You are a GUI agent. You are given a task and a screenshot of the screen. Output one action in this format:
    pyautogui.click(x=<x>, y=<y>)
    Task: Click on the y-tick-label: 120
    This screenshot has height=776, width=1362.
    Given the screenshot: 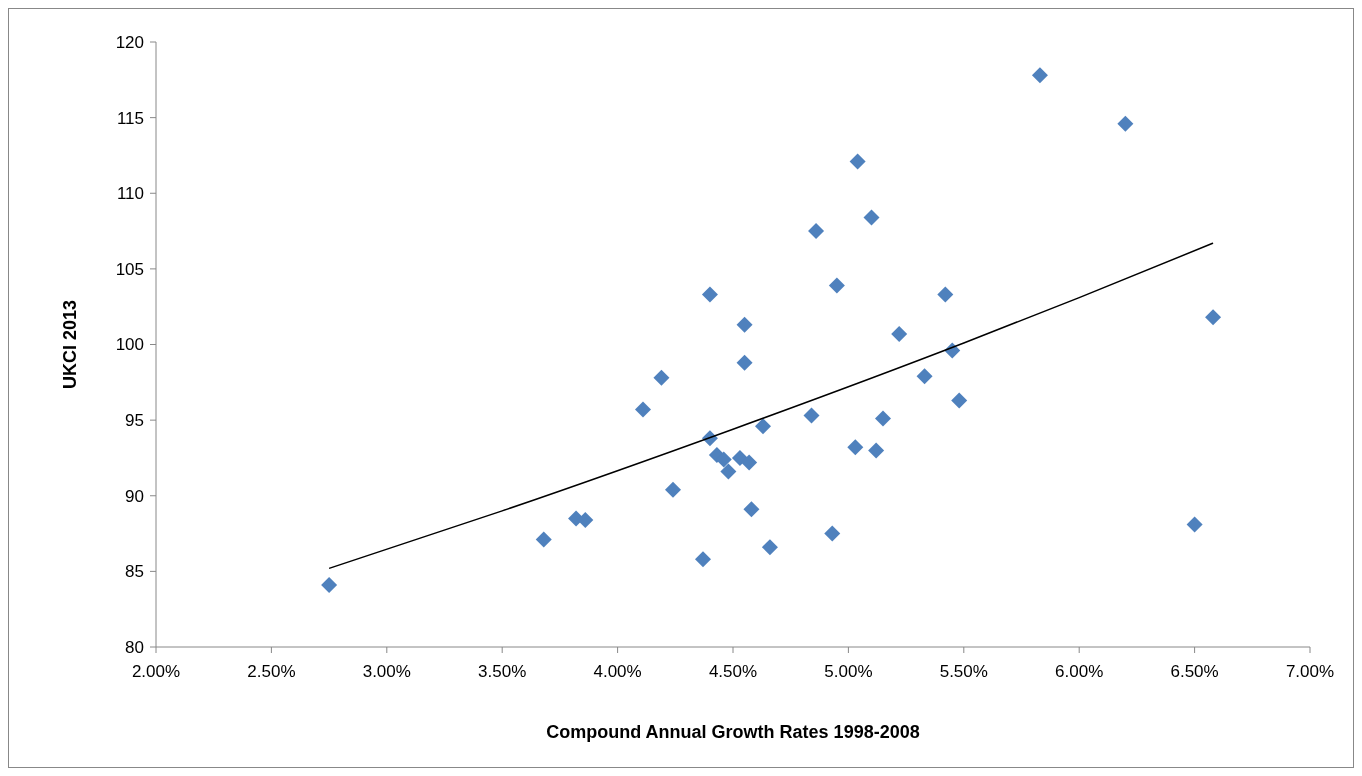 What is the action you would take?
    pyautogui.click(x=129, y=42)
    